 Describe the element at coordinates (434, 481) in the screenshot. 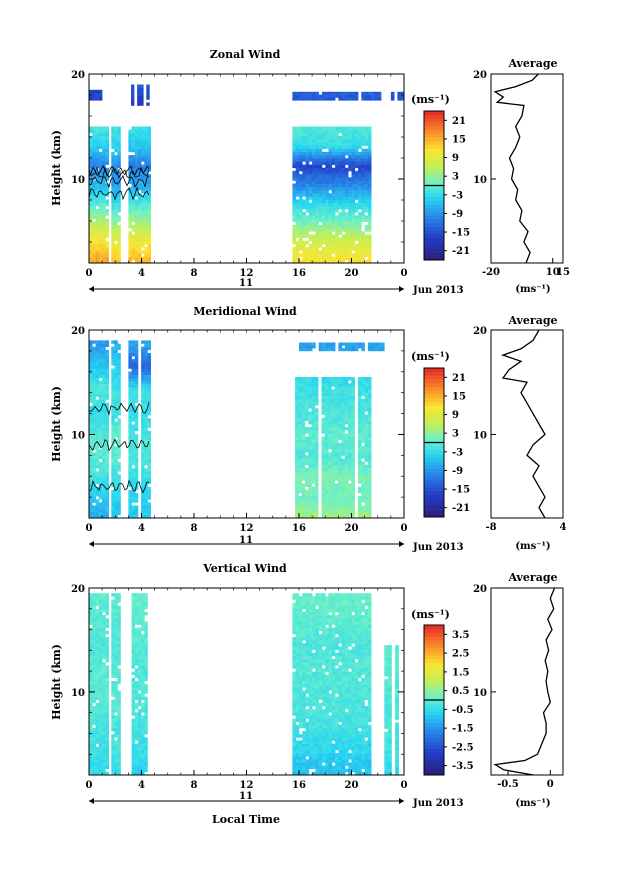

I see `colorbar-segment` at that location.